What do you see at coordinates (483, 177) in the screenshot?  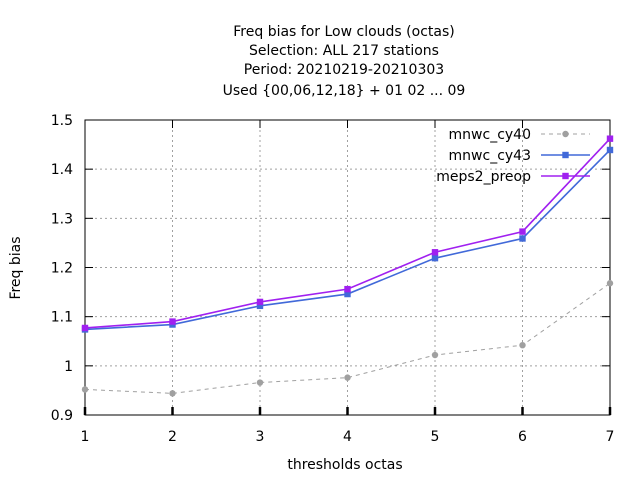 I see `legend-label: meps2_preop` at bounding box center [483, 177].